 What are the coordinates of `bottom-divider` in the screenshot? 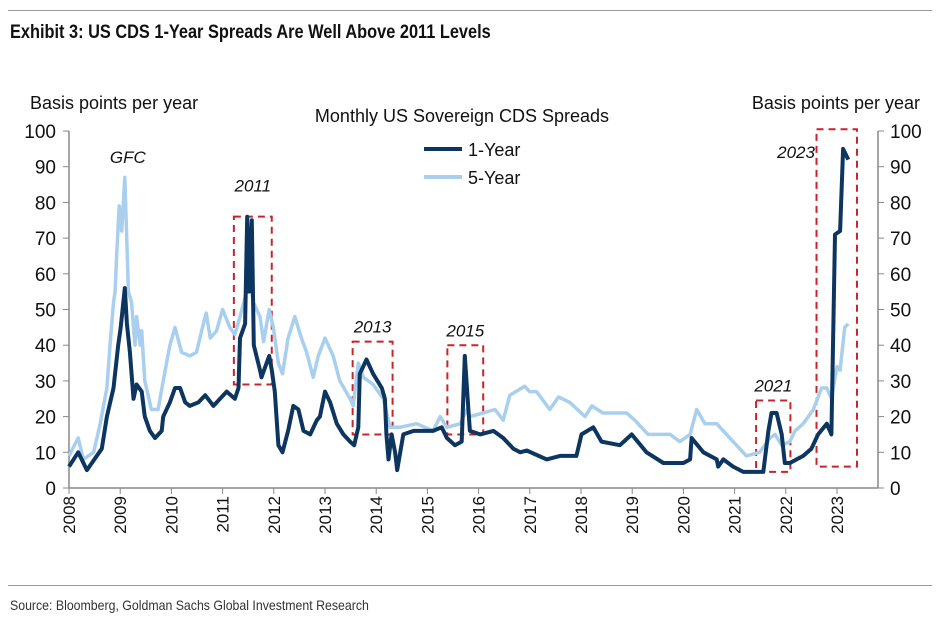 It's located at (470, 585).